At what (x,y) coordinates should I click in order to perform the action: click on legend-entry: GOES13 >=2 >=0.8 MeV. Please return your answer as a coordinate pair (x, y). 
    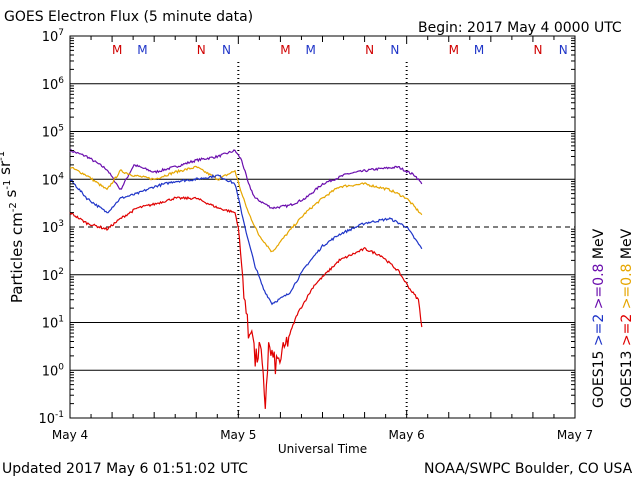
    Looking at the image, I should click on (627, 318).